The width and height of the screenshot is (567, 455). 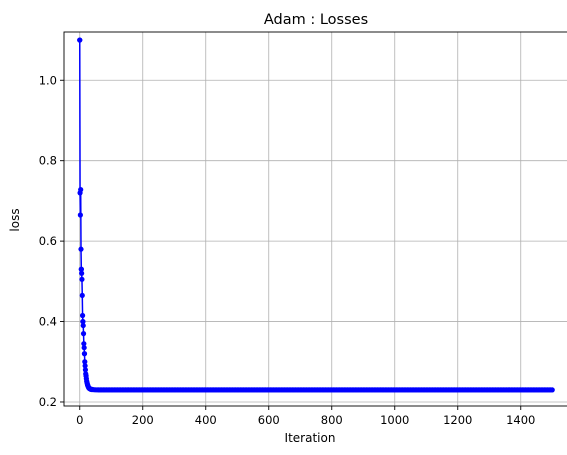 What do you see at coordinates (48, 402) in the screenshot?
I see `y-tick-label: 0.2` at bounding box center [48, 402].